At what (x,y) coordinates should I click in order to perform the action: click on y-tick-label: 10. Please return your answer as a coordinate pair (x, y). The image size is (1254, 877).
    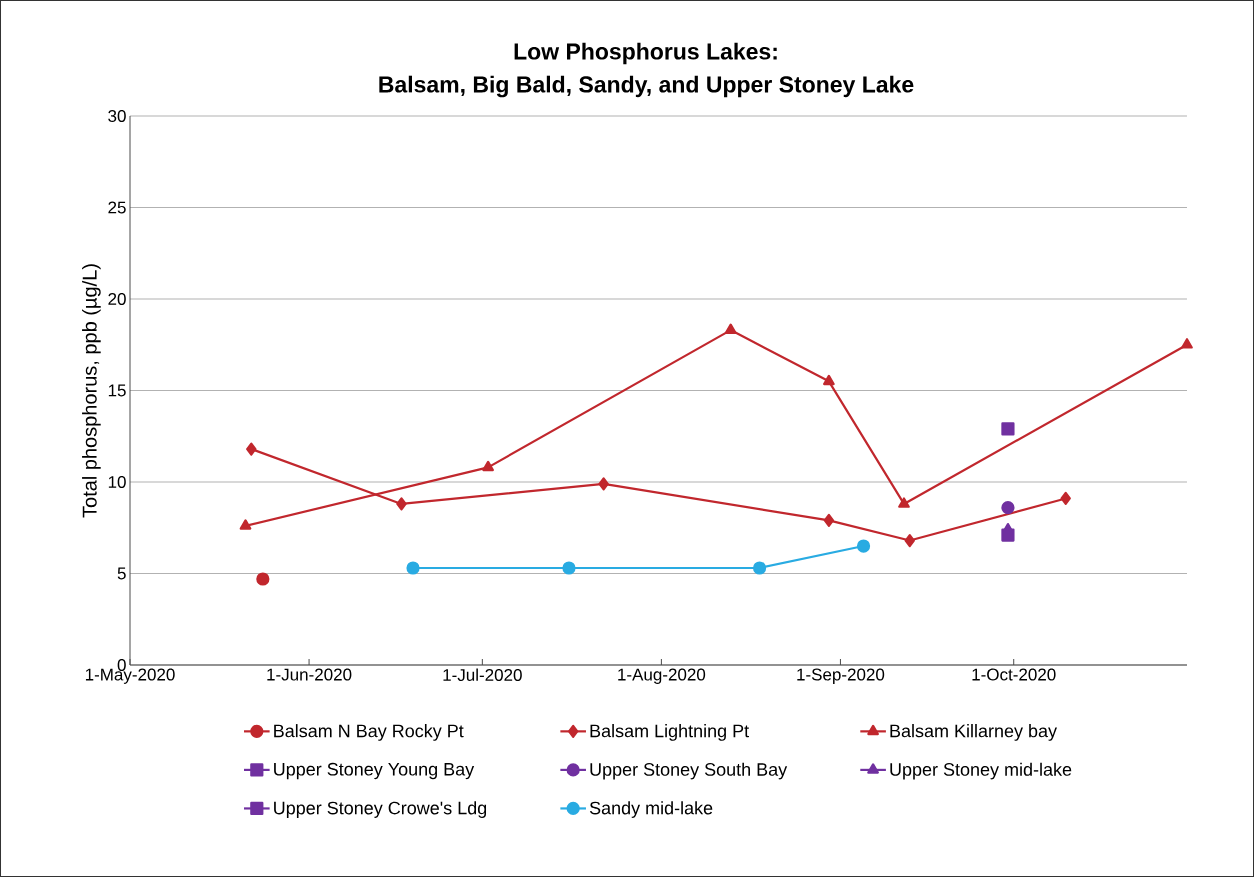
    Looking at the image, I should click on (117, 482).